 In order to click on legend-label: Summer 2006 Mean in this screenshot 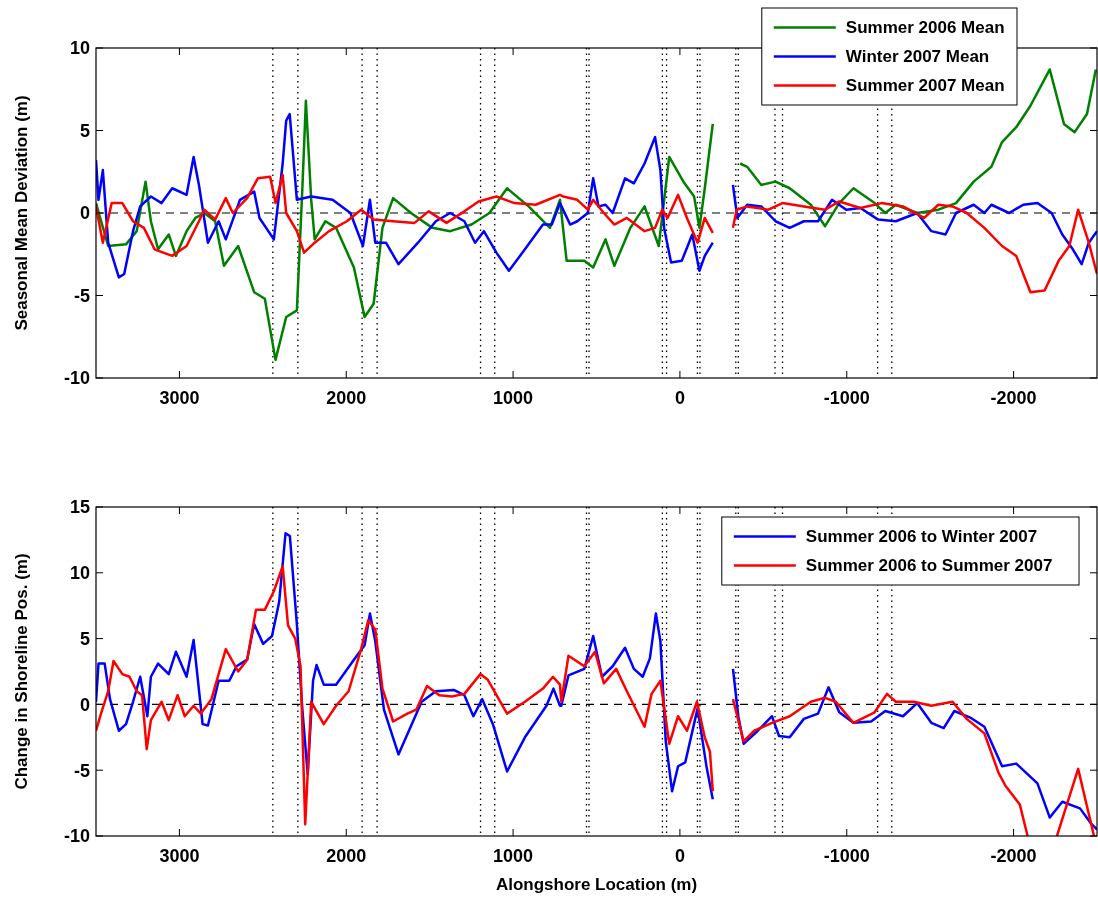, I will do `click(925, 28)`.